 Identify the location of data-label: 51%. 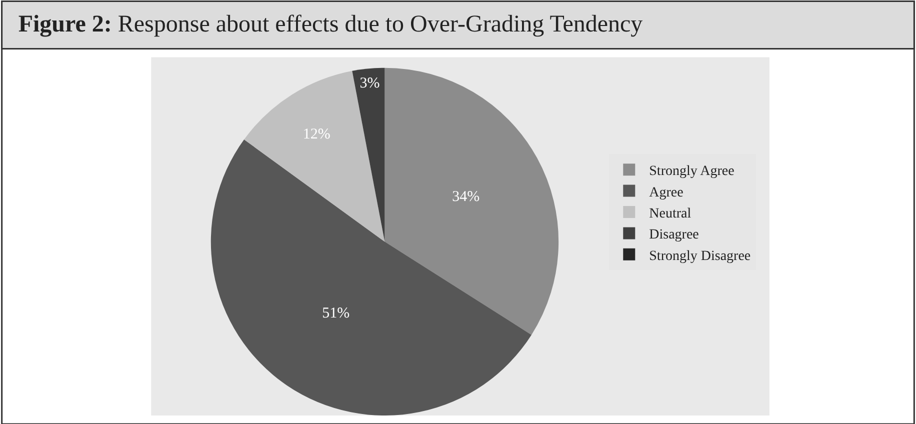
(336, 314).